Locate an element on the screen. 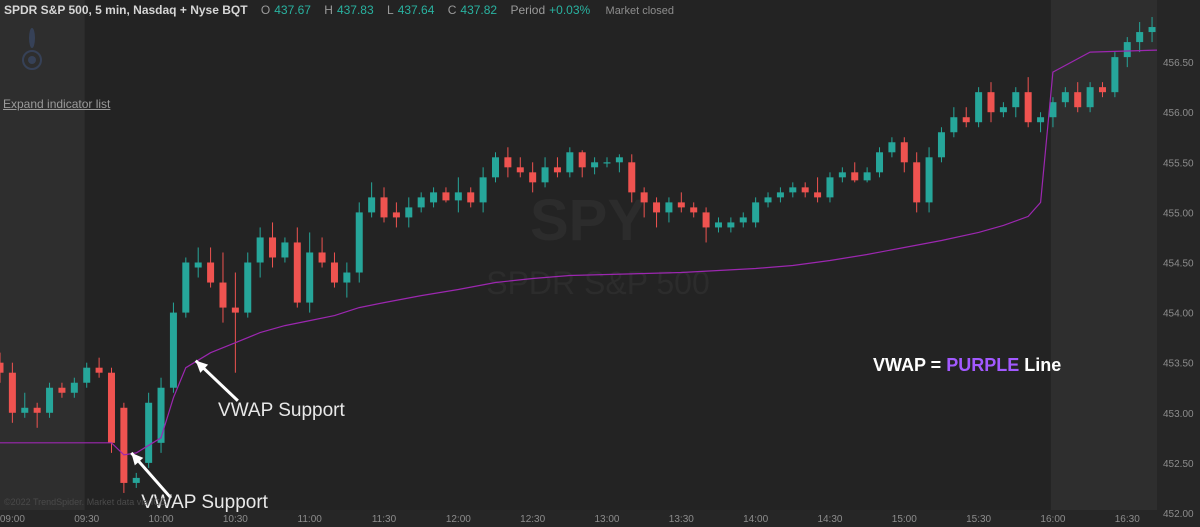  x-tick-label: 13:00 is located at coordinates (606, 519).